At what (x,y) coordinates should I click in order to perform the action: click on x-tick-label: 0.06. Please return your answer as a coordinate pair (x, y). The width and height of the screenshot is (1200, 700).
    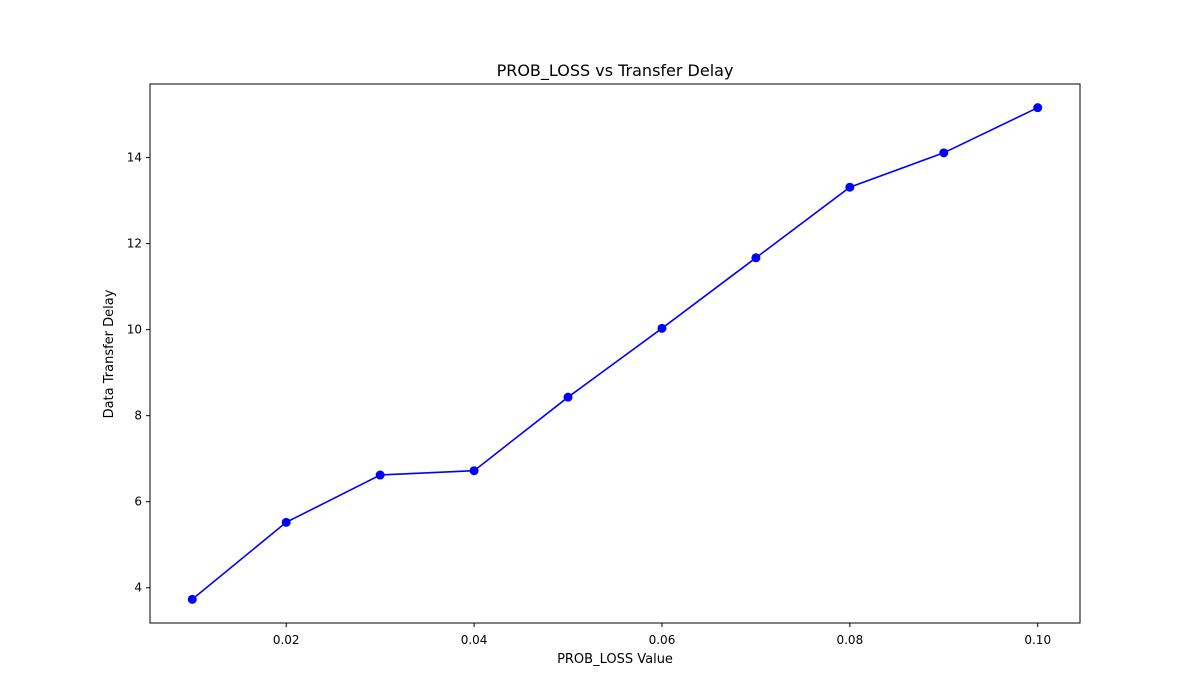
    Looking at the image, I should click on (662, 640).